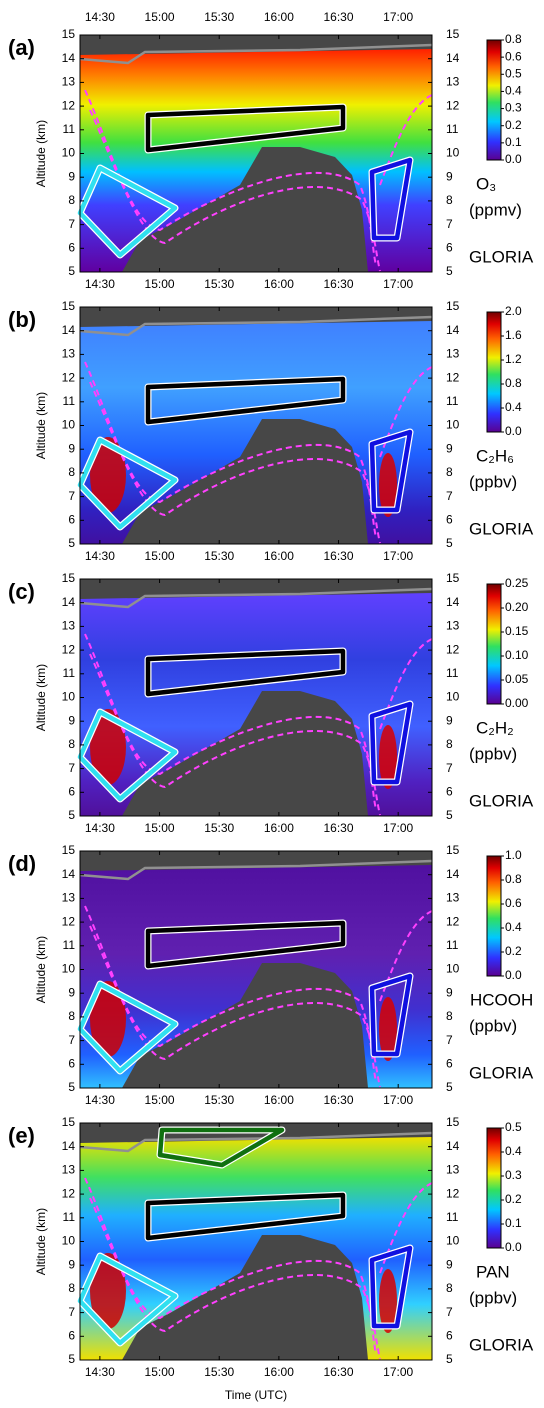 This screenshot has height=1408, width=544. What do you see at coordinates (513, 855) in the screenshot?
I see `colorbar-tick-label: 1.0` at bounding box center [513, 855].